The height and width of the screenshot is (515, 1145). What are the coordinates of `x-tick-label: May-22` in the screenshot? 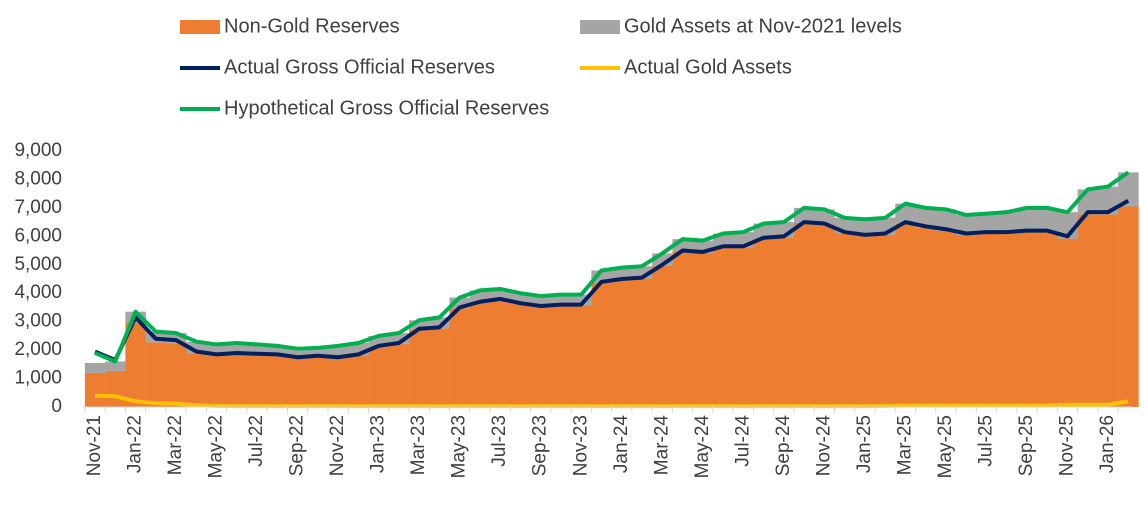 It's located at (216, 446).